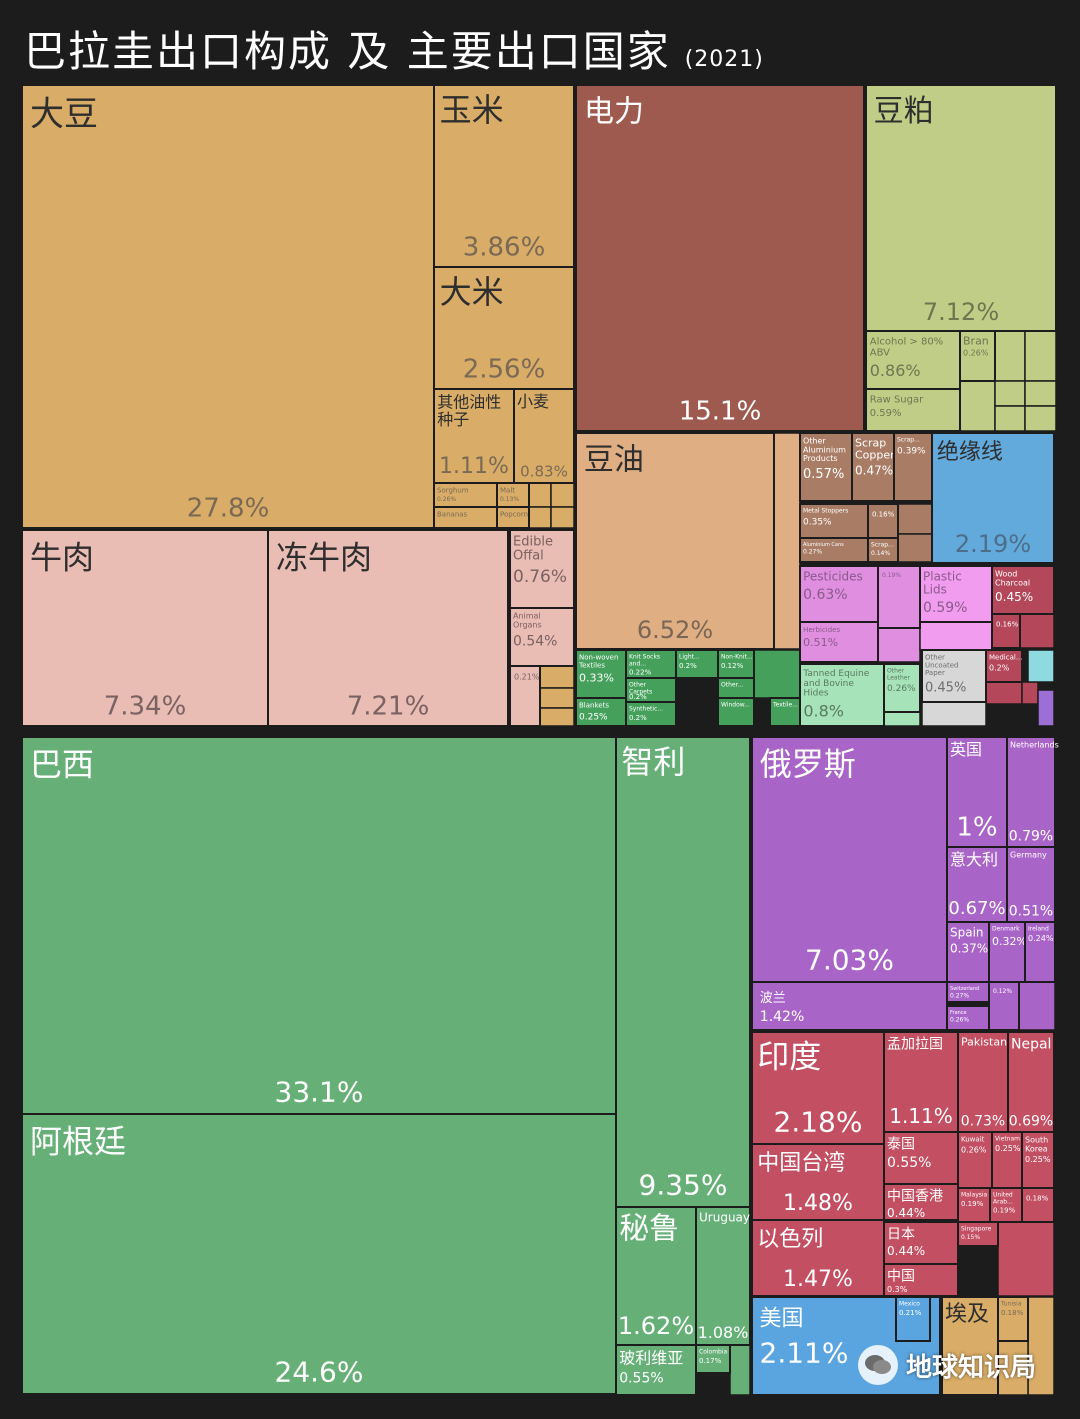  I want to click on treemap-tile: 0.21%, so click(525, 696).